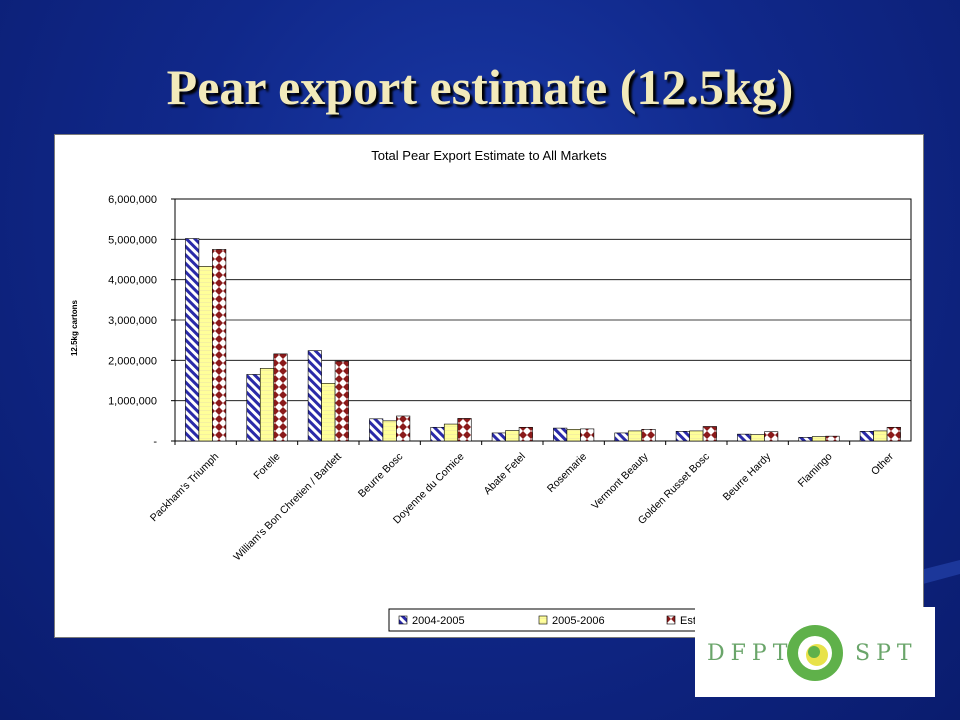  What do you see at coordinates (266, 466) in the screenshot?
I see `x-tick-label: Forelle` at bounding box center [266, 466].